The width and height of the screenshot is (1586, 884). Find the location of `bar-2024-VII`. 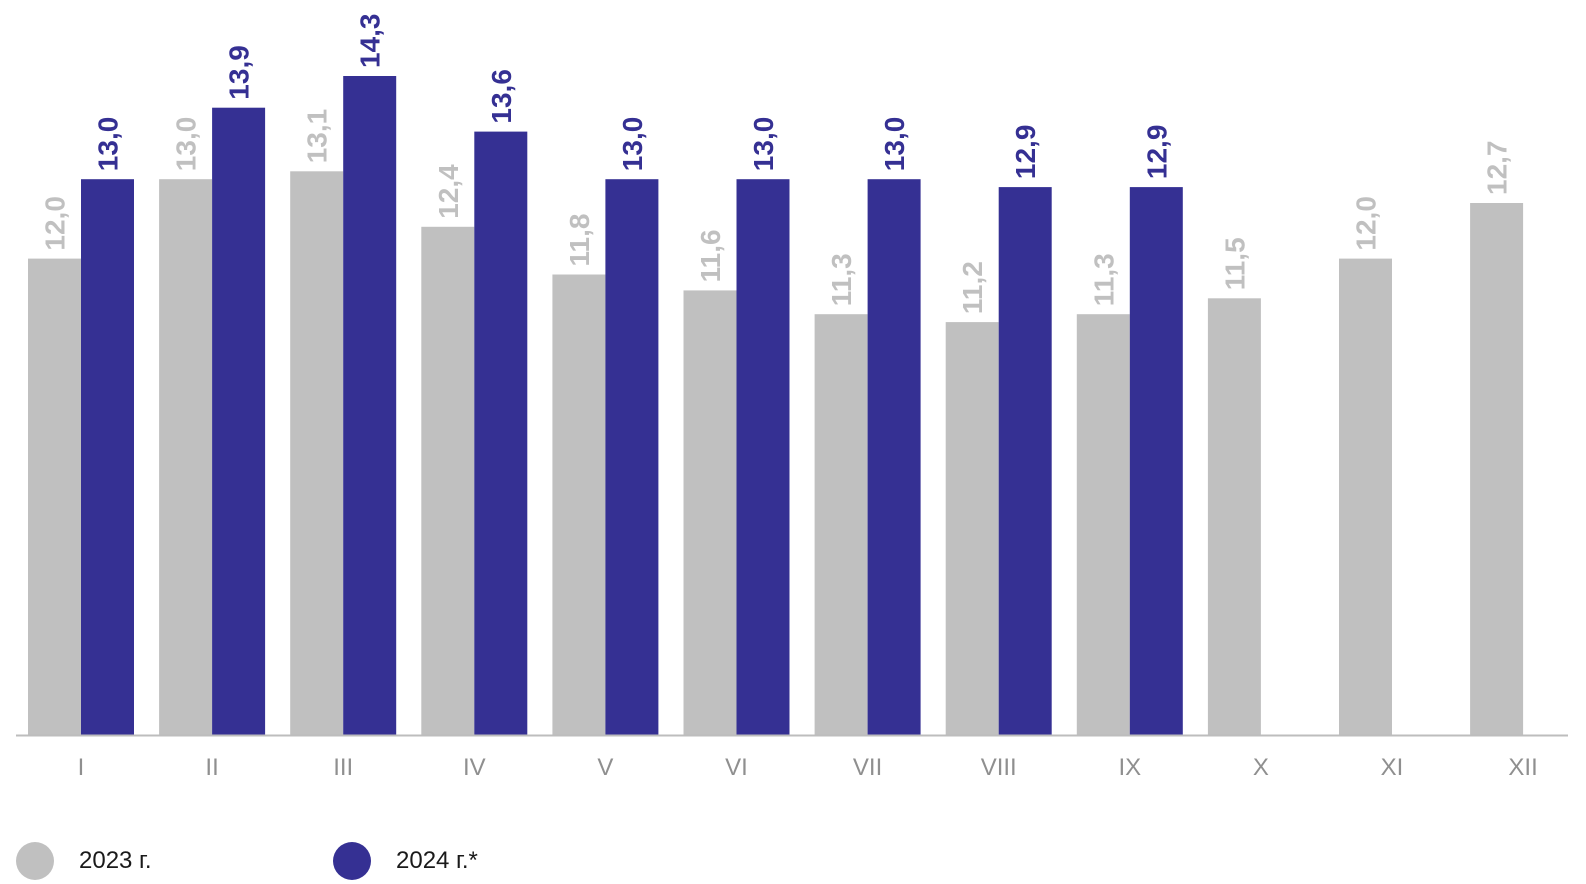

bar-2024-VII is located at coordinates (894, 457).